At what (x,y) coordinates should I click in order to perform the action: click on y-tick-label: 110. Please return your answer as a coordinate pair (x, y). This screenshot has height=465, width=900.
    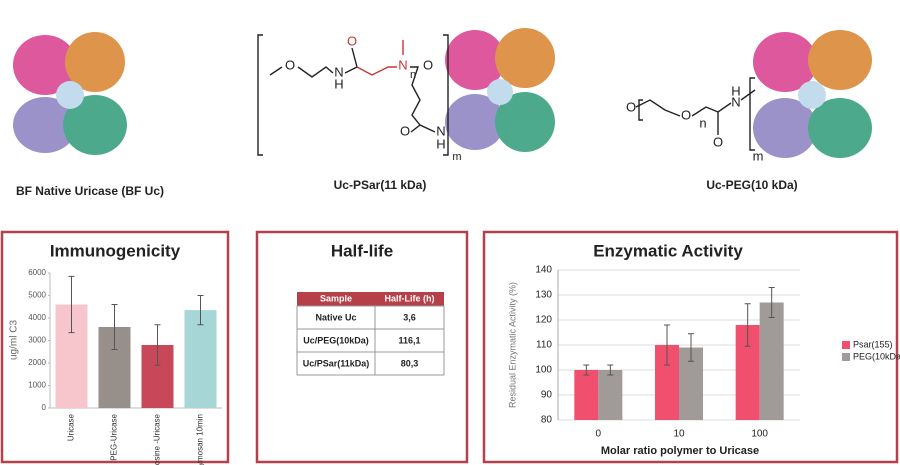
    Looking at the image, I should click on (544, 345).